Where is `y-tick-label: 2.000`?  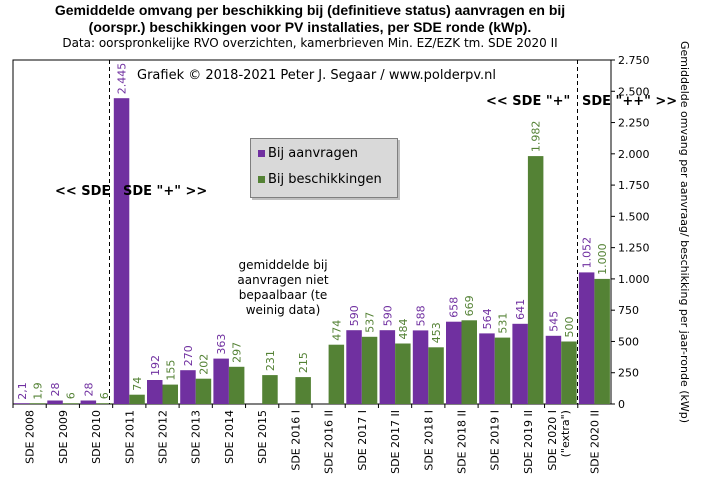 y-tick-label: 2.000 is located at coordinates (634, 154).